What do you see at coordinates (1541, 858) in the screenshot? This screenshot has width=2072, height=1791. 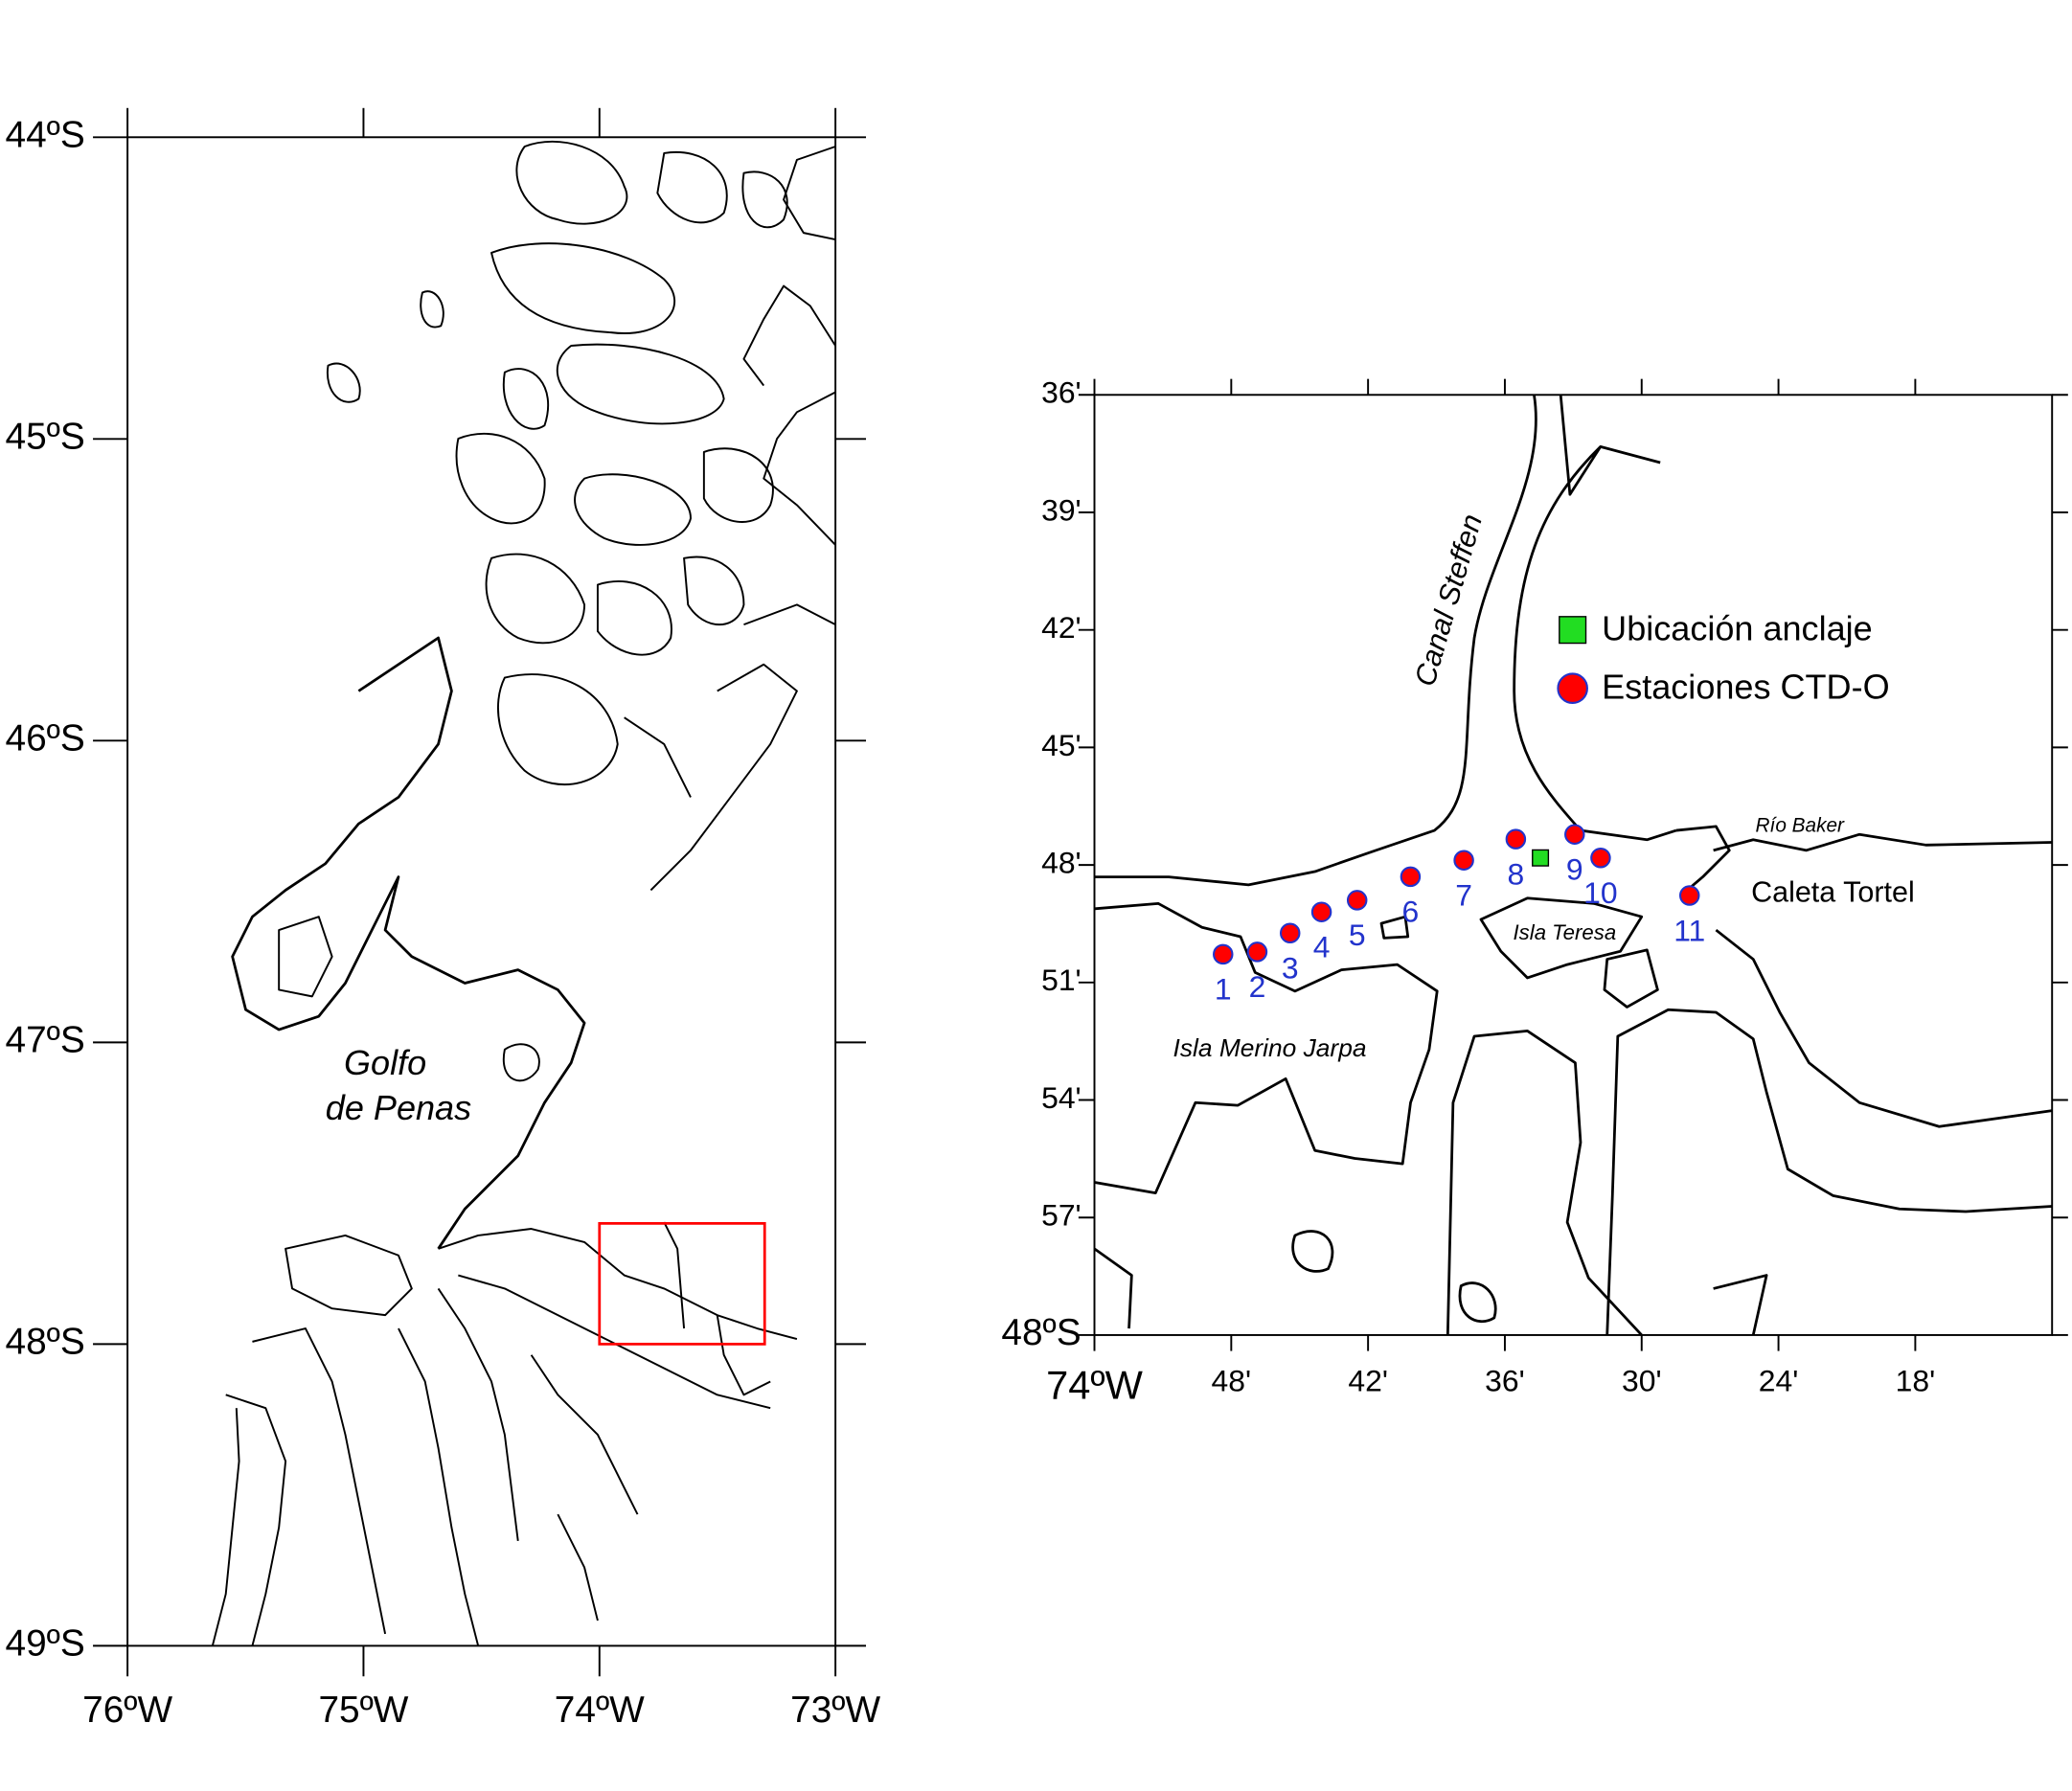 I see `mooring` at bounding box center [1541, 858].